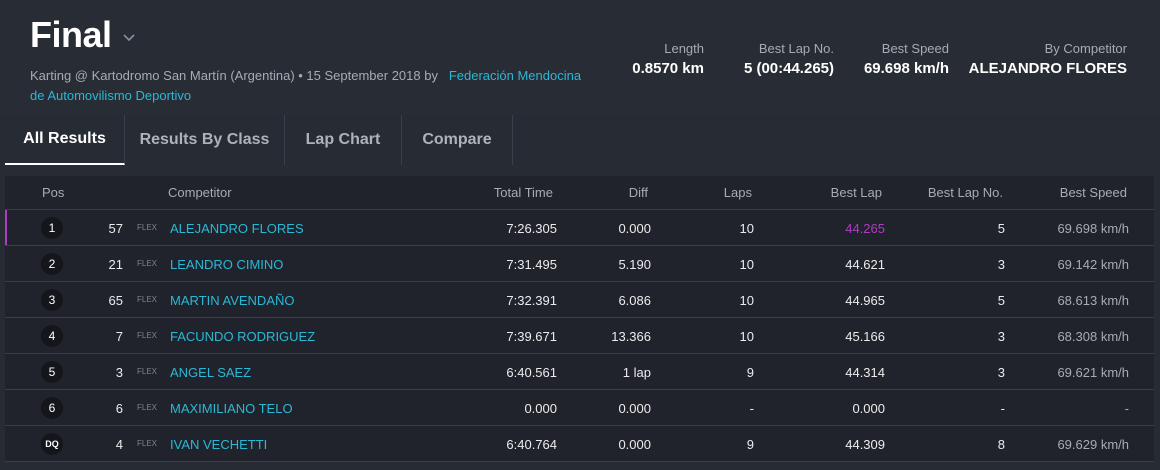  Describe the element at coordinates (231, 408) in the screenshot. I see `competitor-link: MAXIMILIANO TELO` at that location.